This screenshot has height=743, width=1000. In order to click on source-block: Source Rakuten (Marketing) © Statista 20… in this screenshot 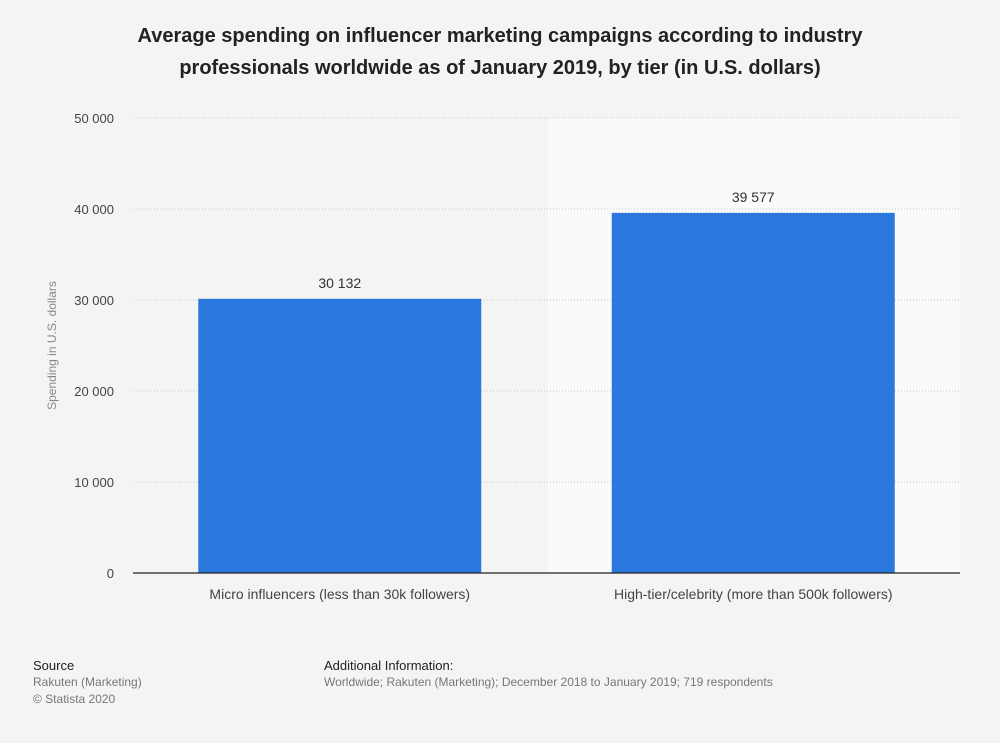, I will do `click(87, 682)`.